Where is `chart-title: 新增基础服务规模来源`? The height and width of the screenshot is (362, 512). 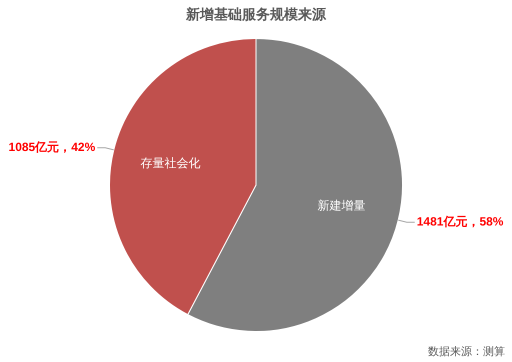
chart-title: 新增基础服务规模来源 is located at coordinates (256, 14).